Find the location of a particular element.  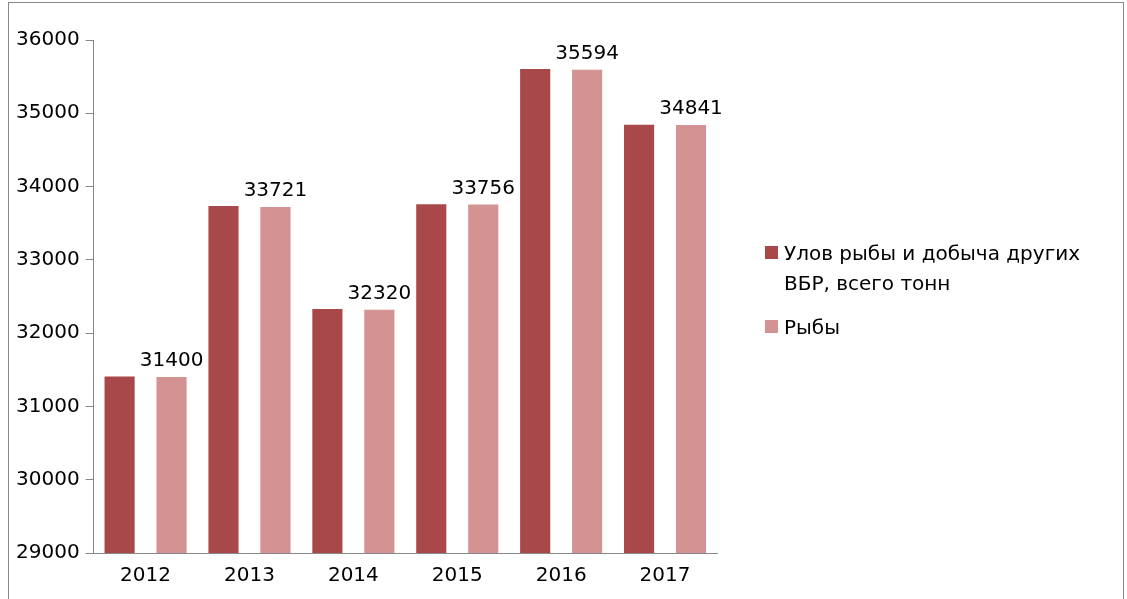

x-tick-label: 2015 is located at coordinates (457, 574).